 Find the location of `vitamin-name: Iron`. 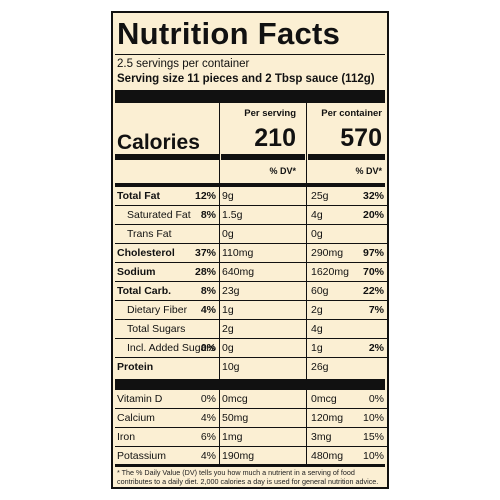

vitamin-name: Iron is located at coordinates (126, 437).